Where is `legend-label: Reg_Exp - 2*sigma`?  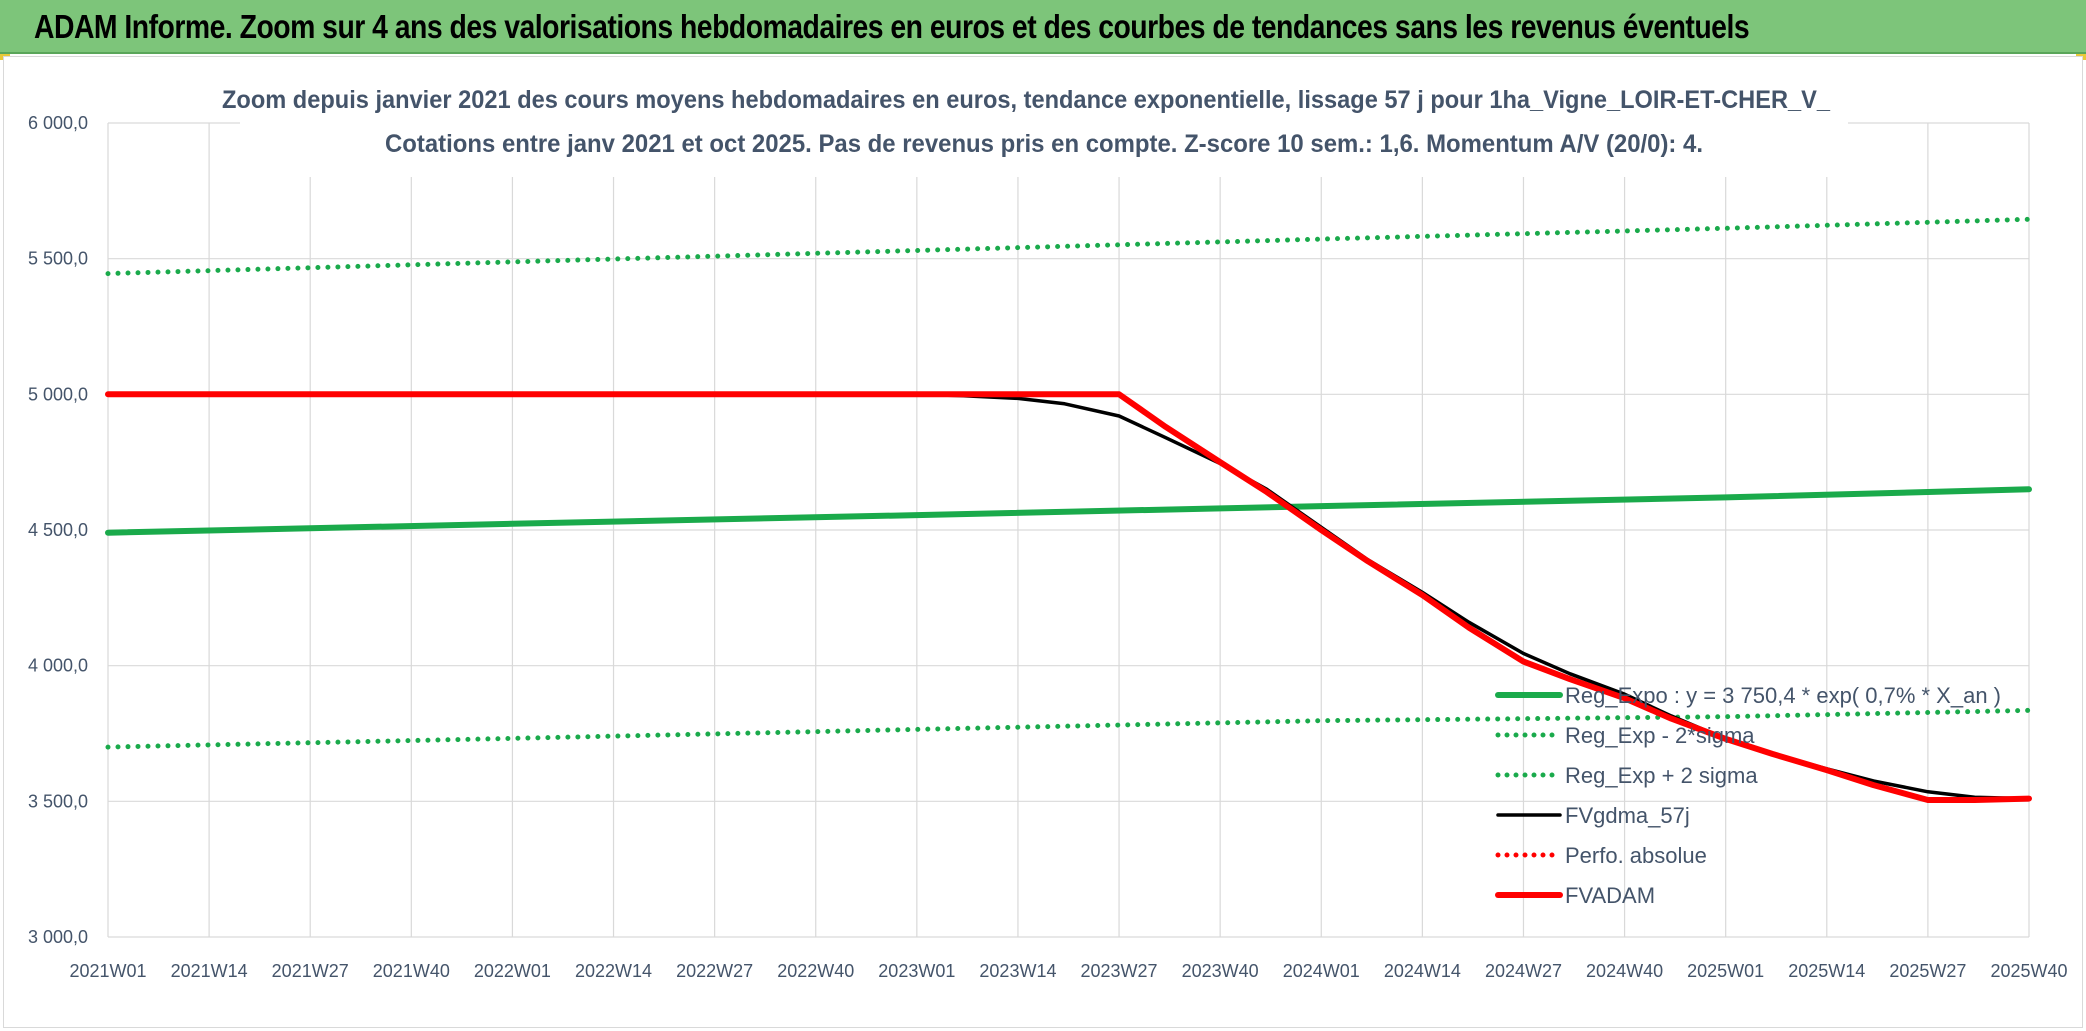
legend-label: Reg_Exp - 2*sigma is located at coordinates (1660, 735).